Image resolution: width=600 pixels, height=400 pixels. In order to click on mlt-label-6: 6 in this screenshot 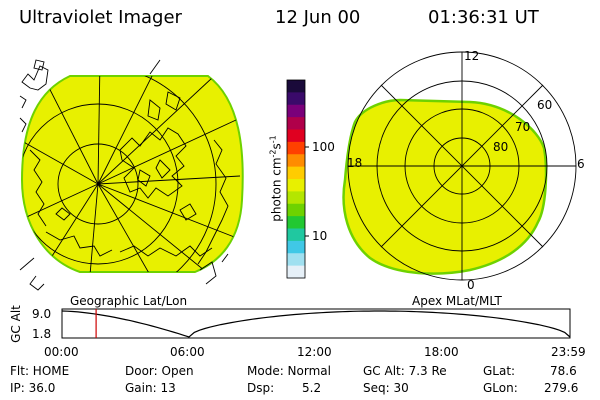, I will do `click(581, 164)`.